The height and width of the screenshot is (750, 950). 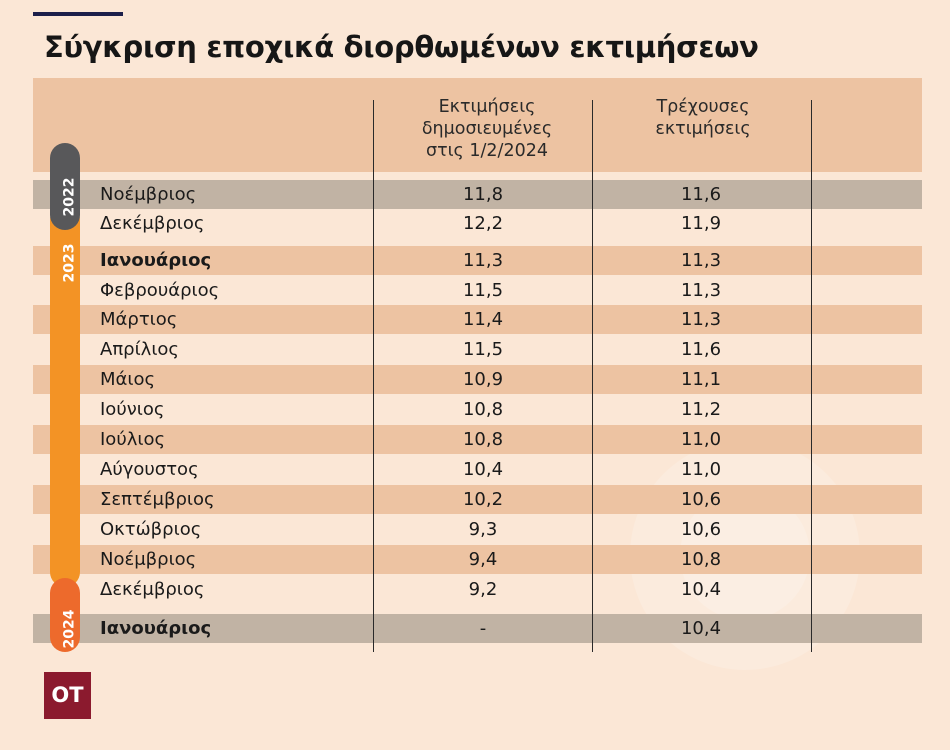 What do you see at coordinates (151, 529) in the screenshot?
I see `row-month: Οκτώβριος` at bounding box center [151, 529].